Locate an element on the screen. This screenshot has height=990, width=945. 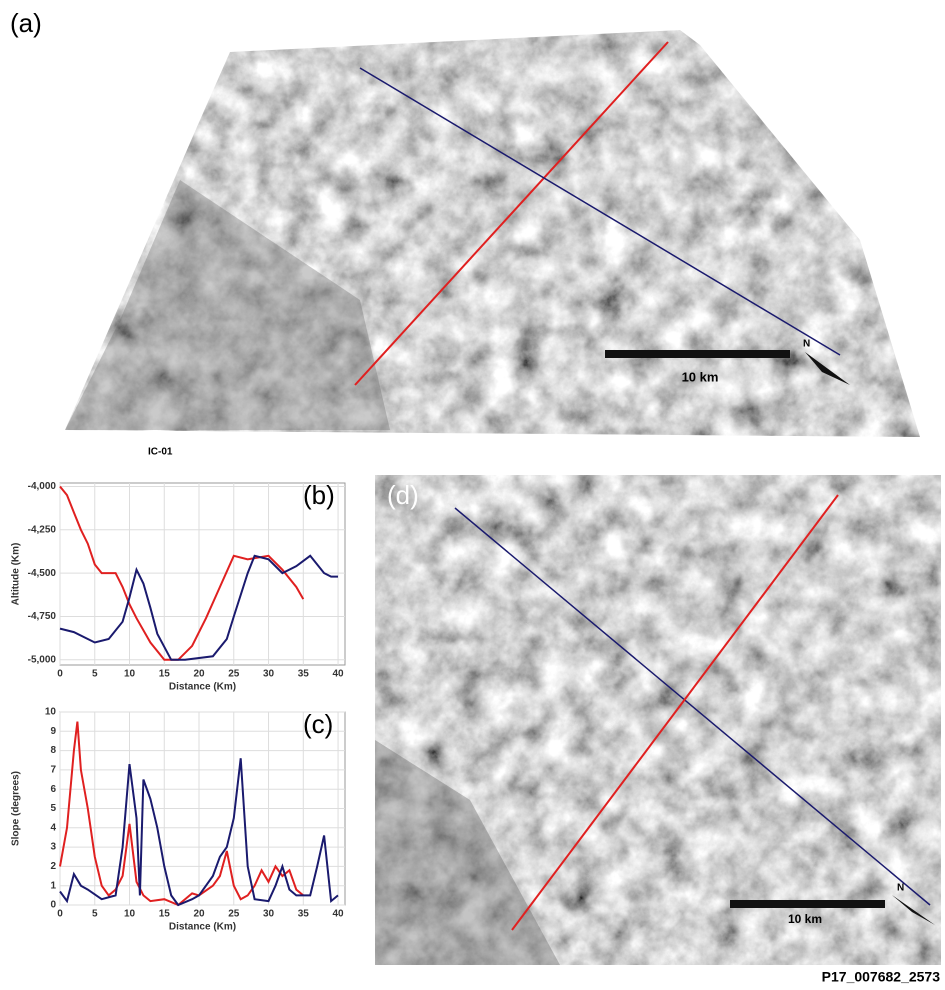
panel-label: (c) is located at coordinates (318, 724).